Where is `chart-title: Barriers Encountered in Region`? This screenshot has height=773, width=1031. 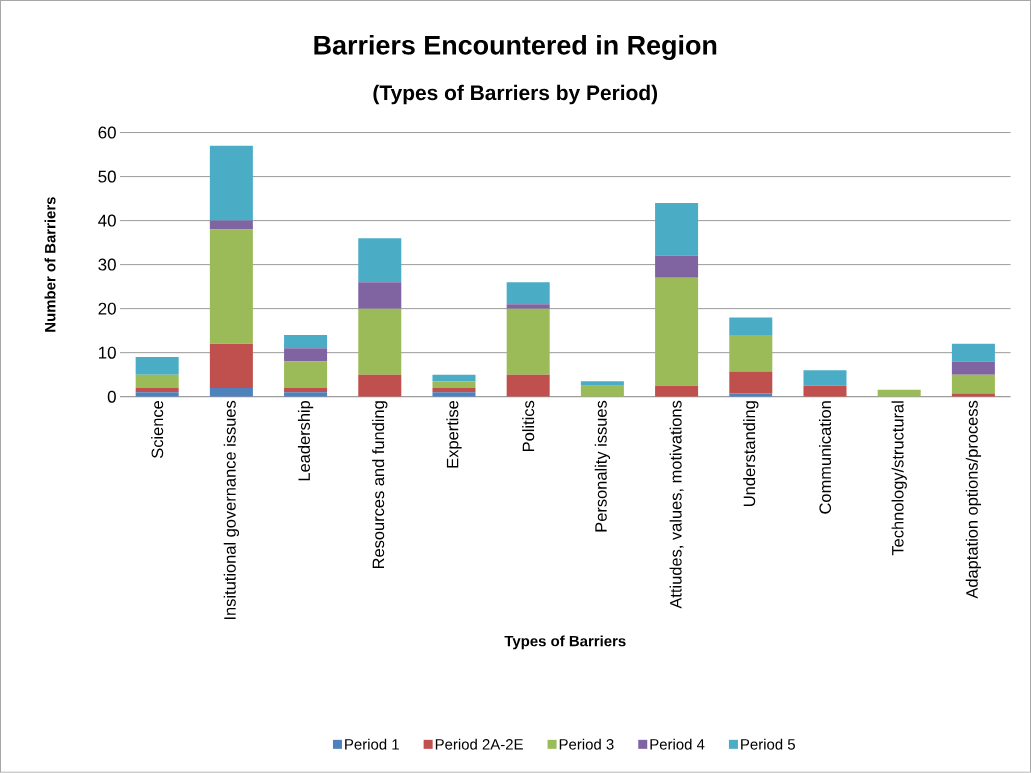
chart-title: Barriers Encountered in Region is located at coordinates (515, 47).